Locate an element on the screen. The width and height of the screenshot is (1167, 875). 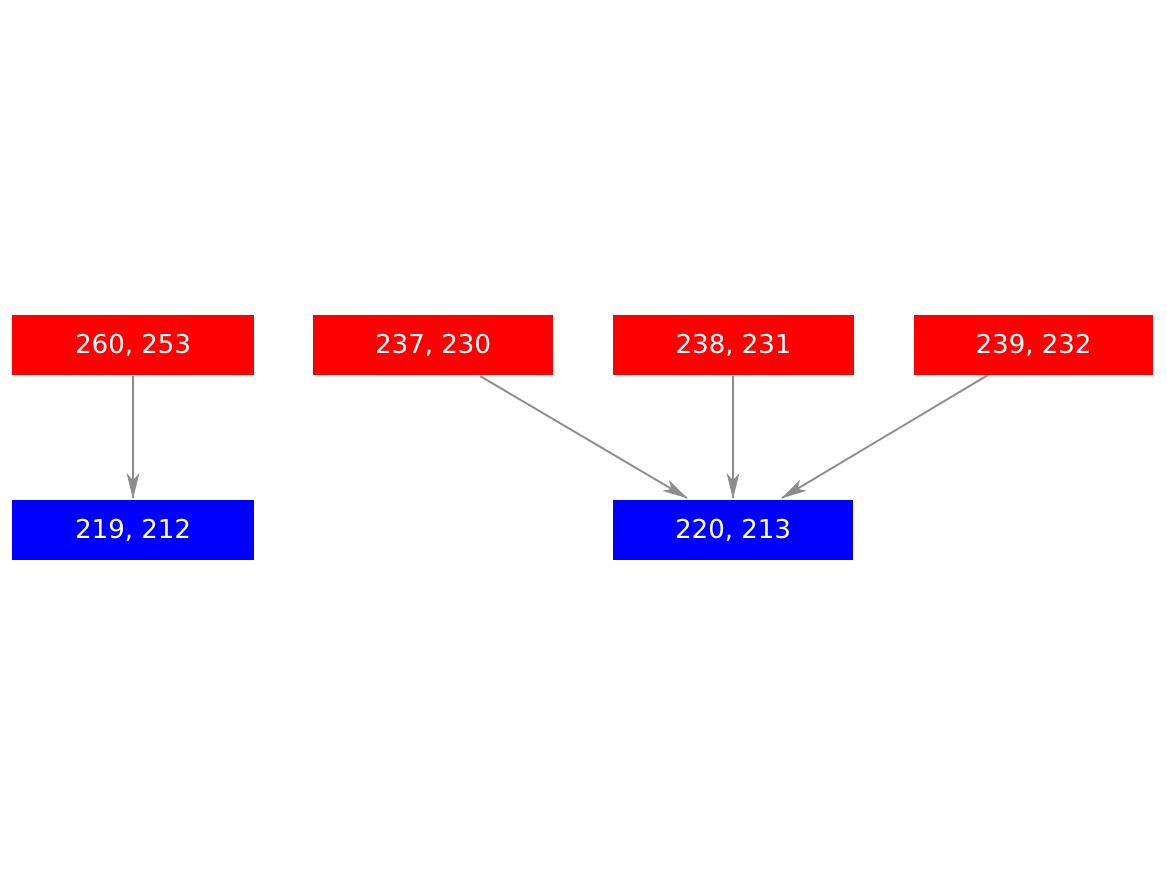
node-label: 239, 232 is located at coordinates (1033, 345).